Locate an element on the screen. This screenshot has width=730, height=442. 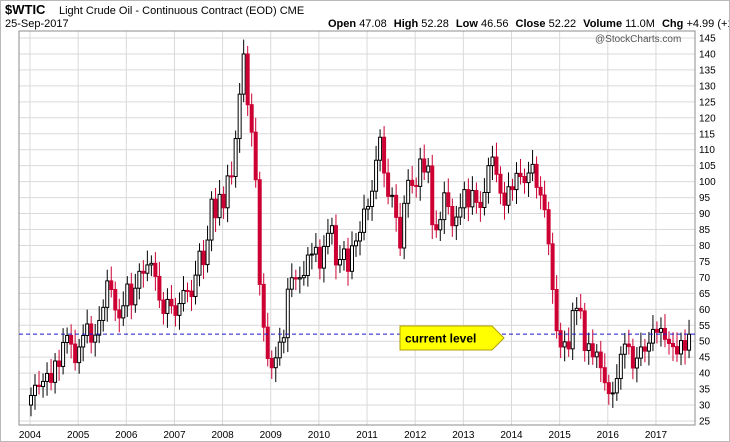
x-tick-label: 2017 is located at coordinates (656, 435).